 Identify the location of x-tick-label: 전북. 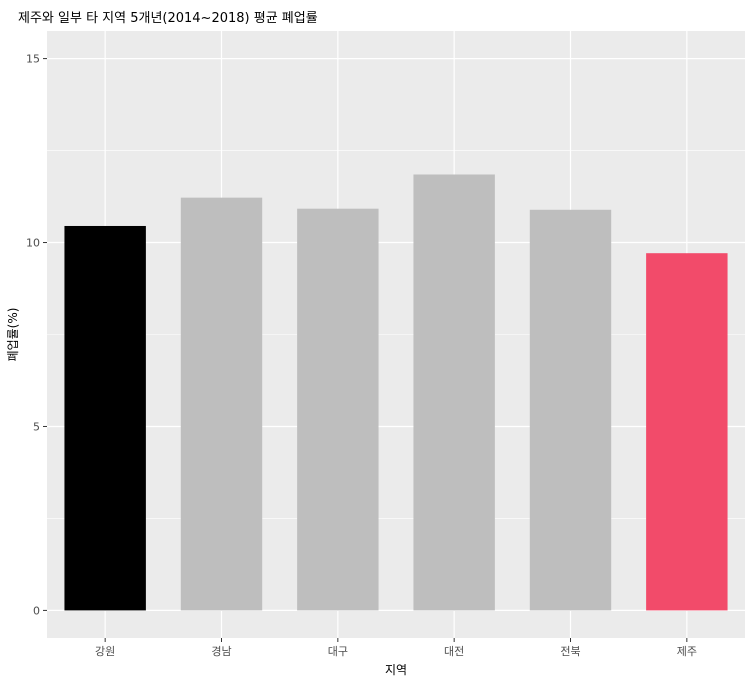
(570, 651).